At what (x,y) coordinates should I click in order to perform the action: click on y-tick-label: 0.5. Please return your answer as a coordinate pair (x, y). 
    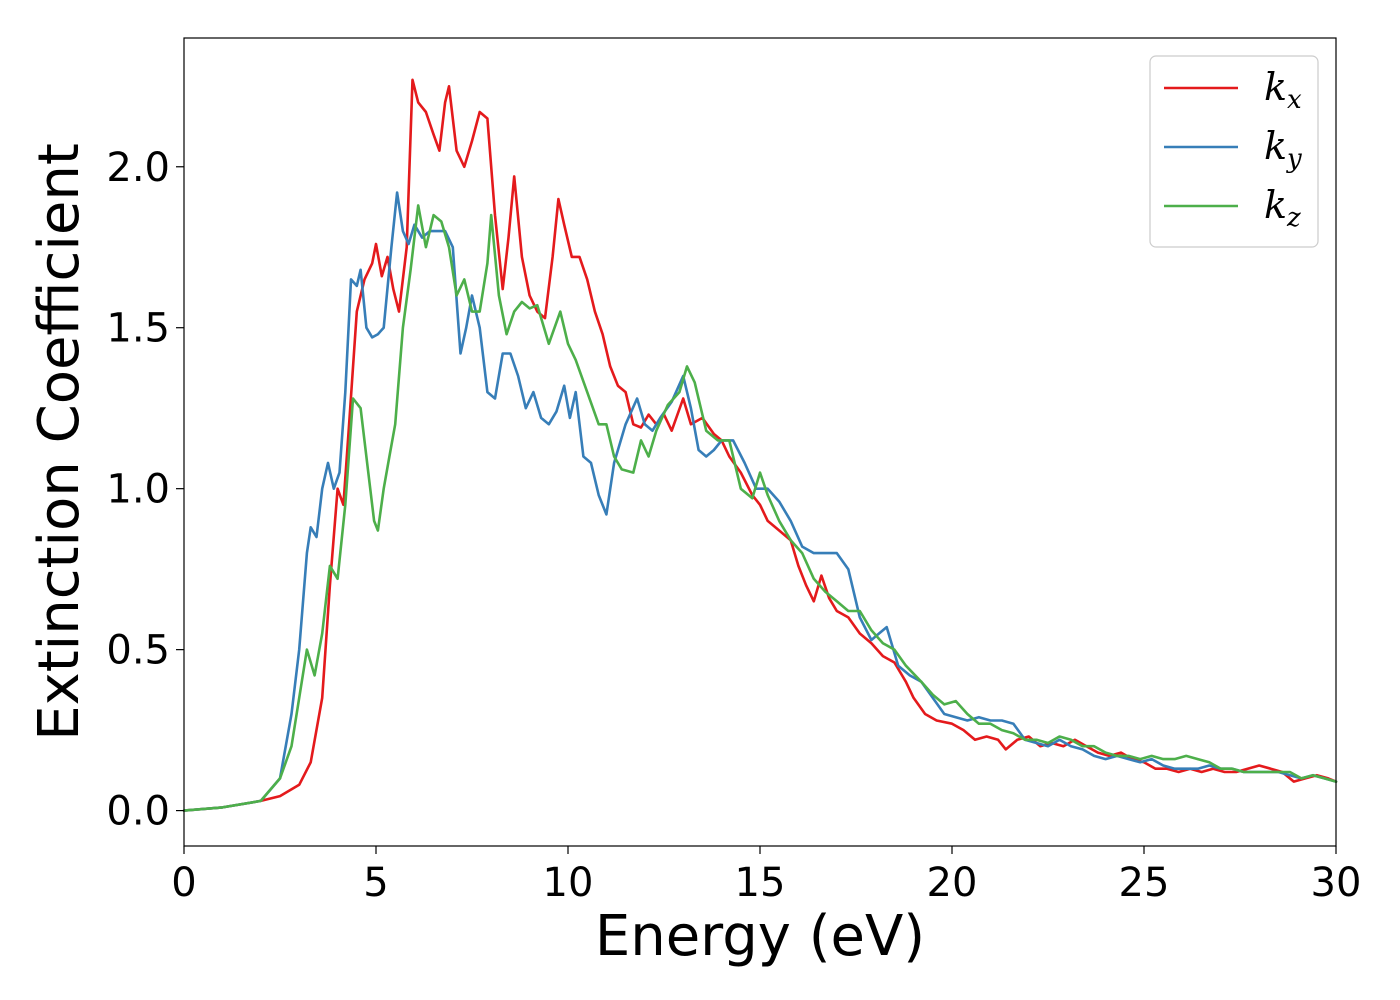
    Looking at the image, I should click on (138, 651).